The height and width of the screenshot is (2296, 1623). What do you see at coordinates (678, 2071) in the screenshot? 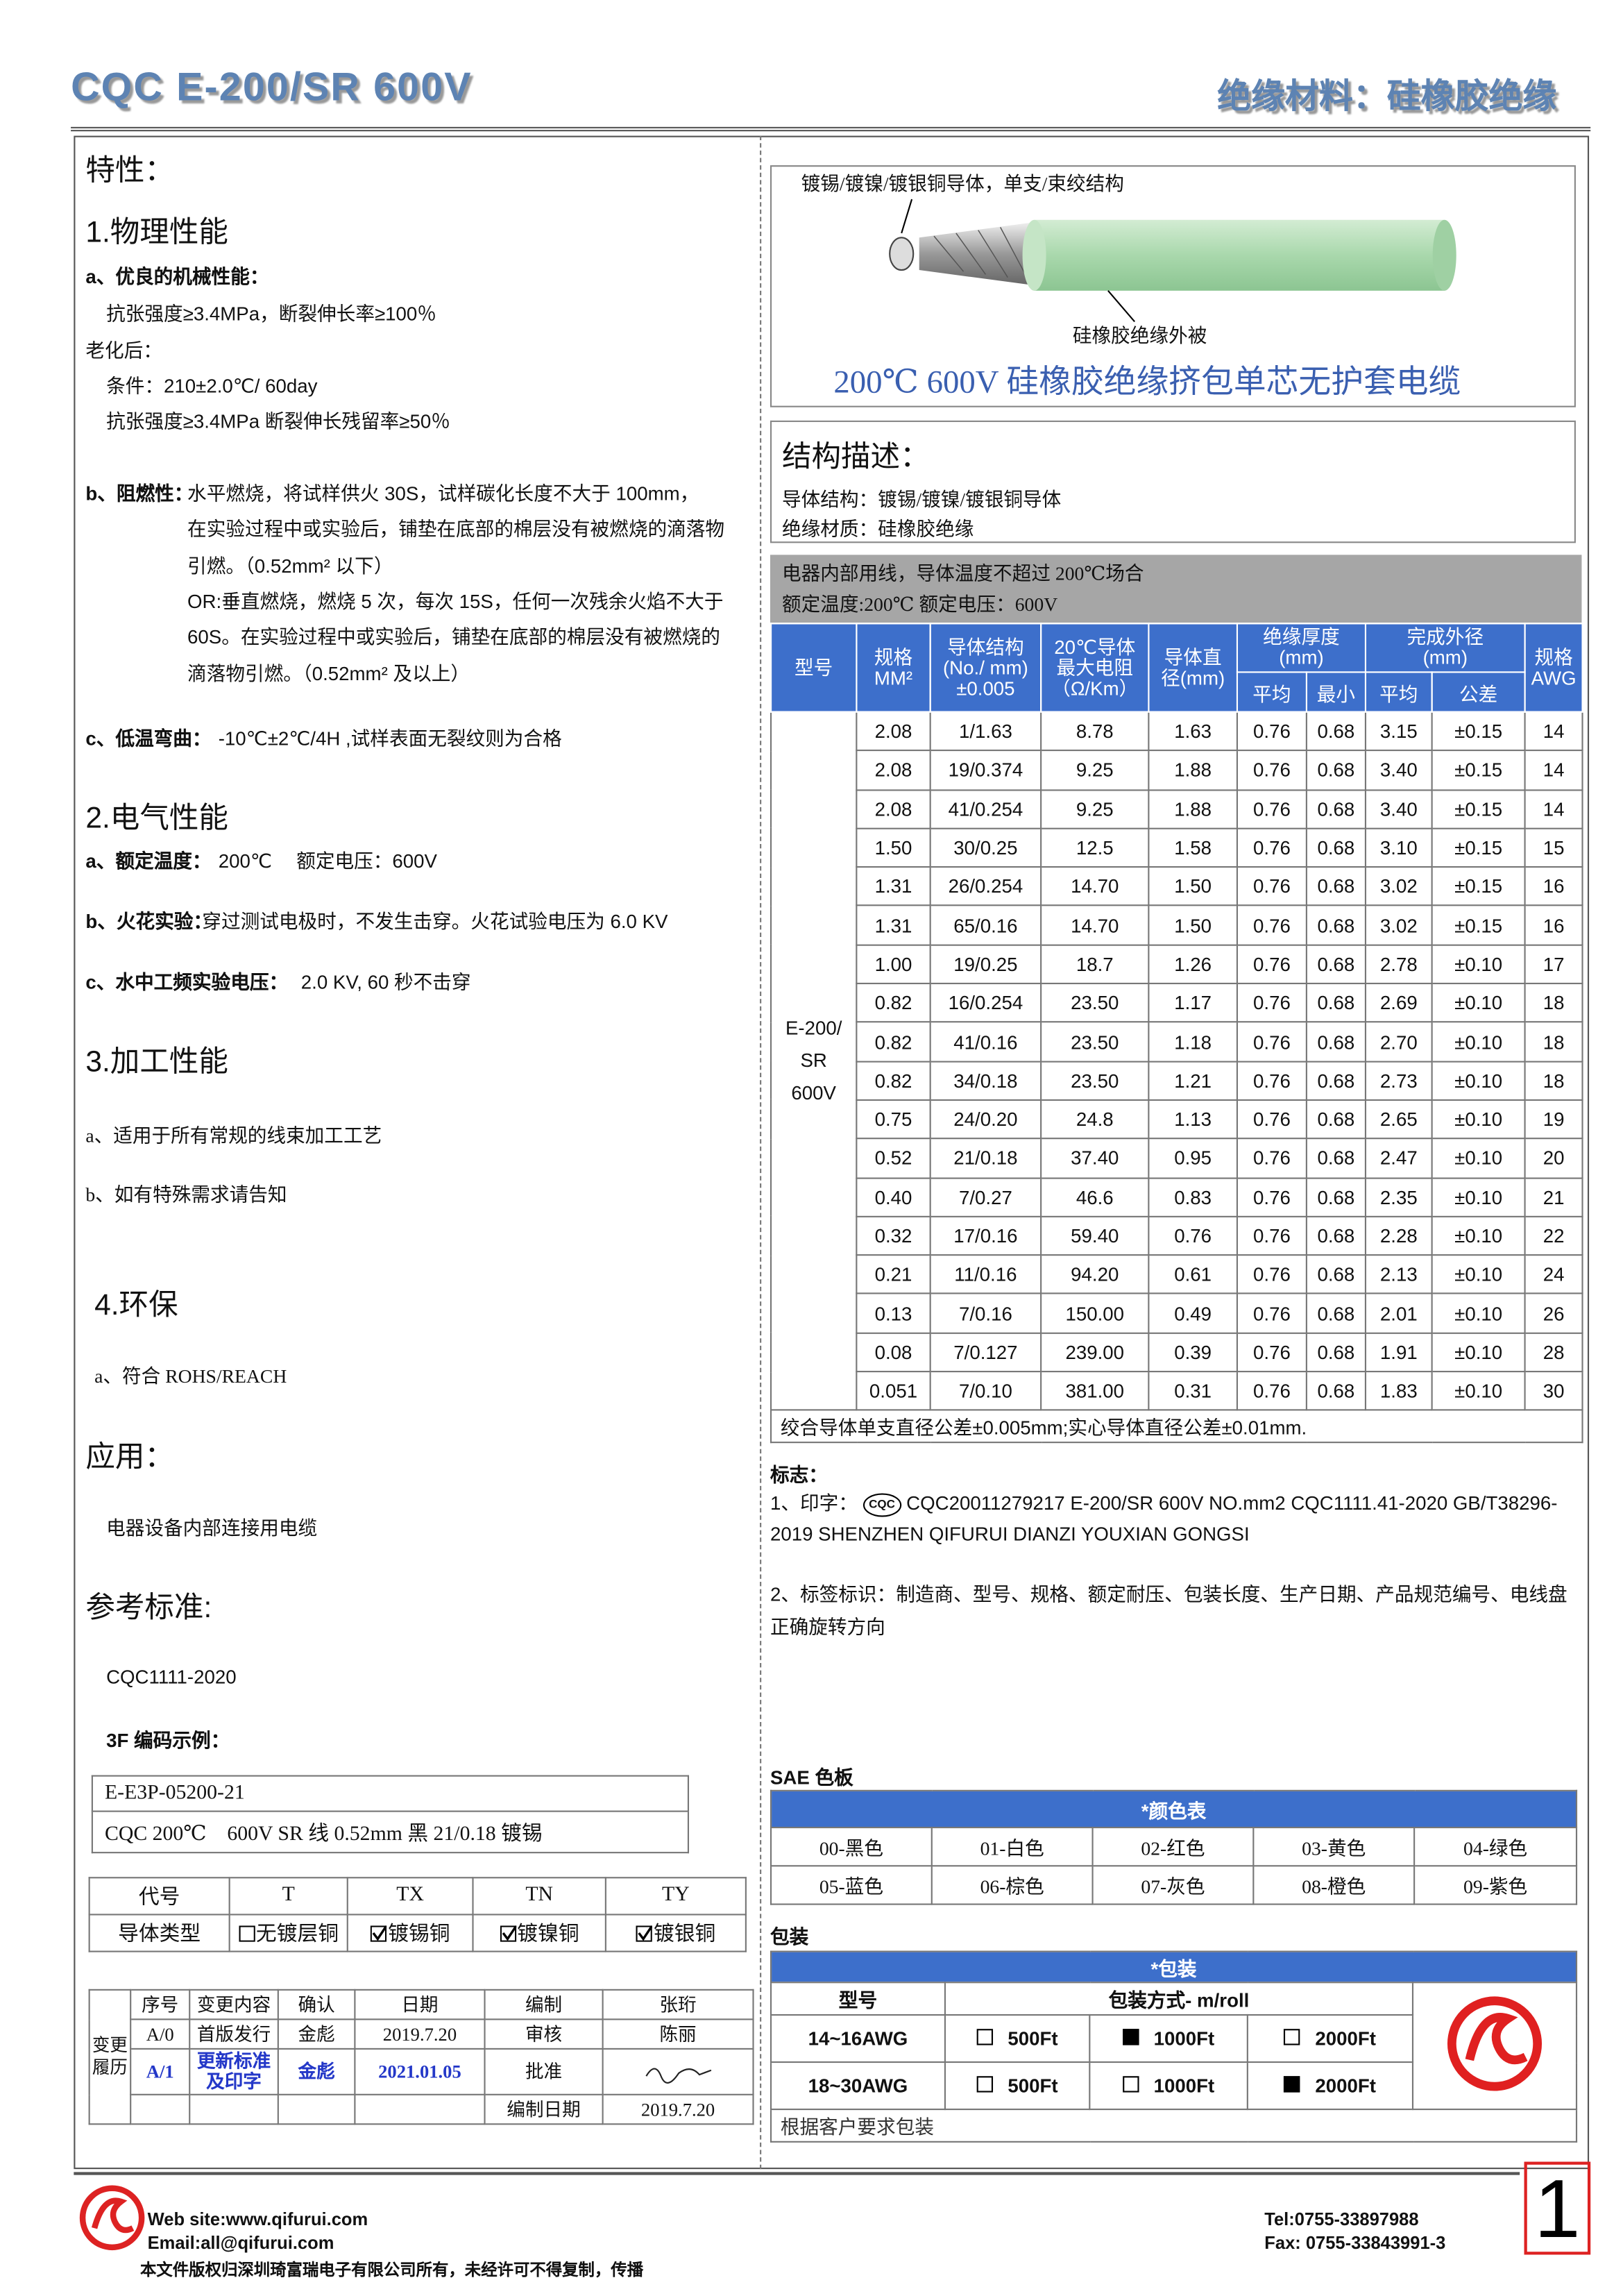
I see `cell` at bounding box center [678, 2071].